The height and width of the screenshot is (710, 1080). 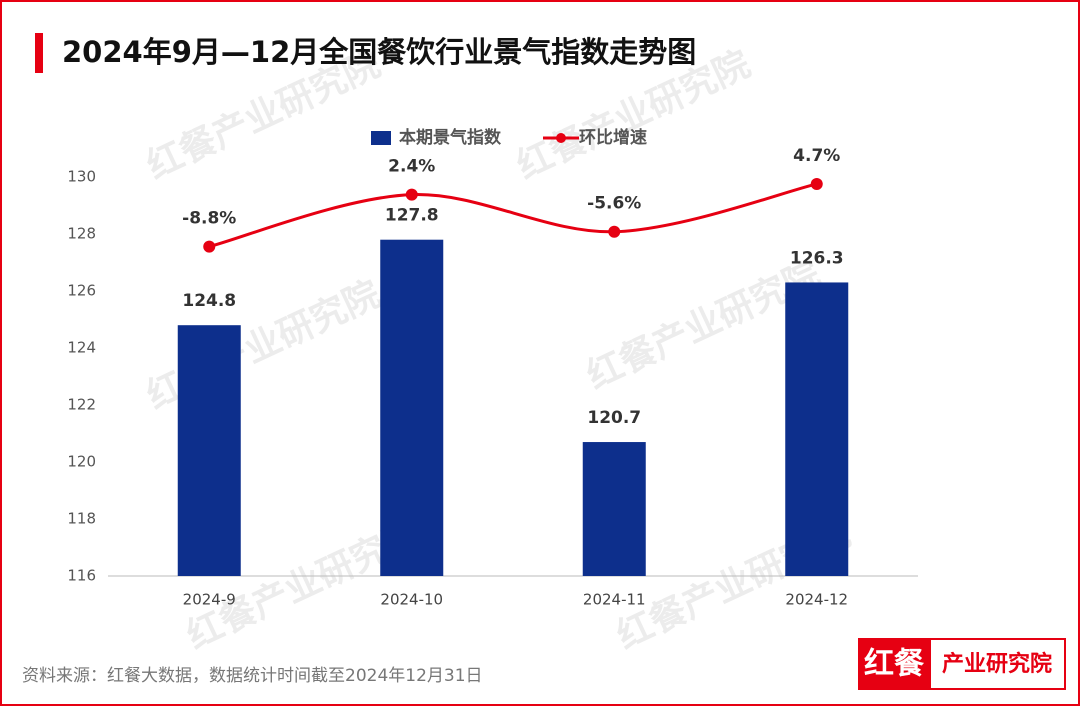 What do you see at coordinates (817, 258) in the screenshot?
I see `bar-value-label: 126.3` at bounding box center [817, 258].